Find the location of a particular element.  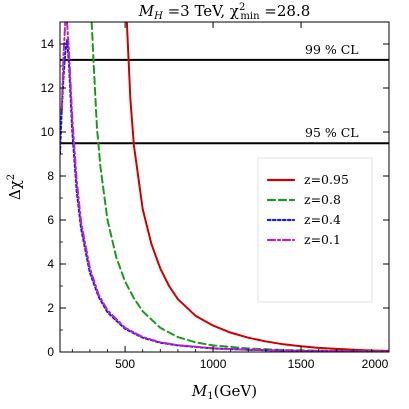

legend-label: z=0.1 is located at coordinates (322, 239).